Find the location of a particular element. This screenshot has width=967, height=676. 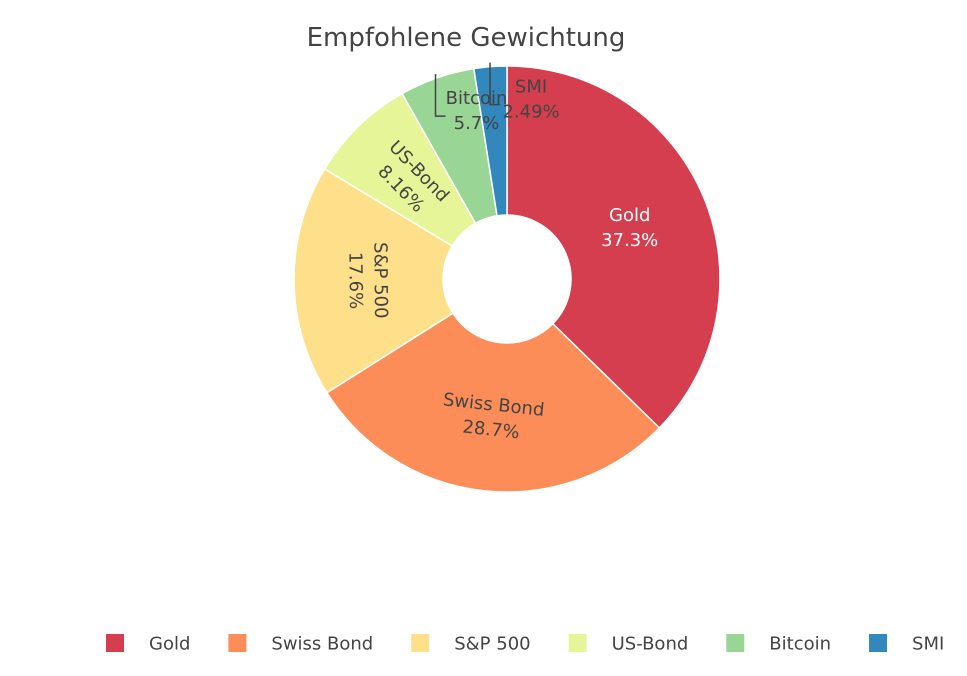

legend-label: SMI is located at coordinates (928, 644).